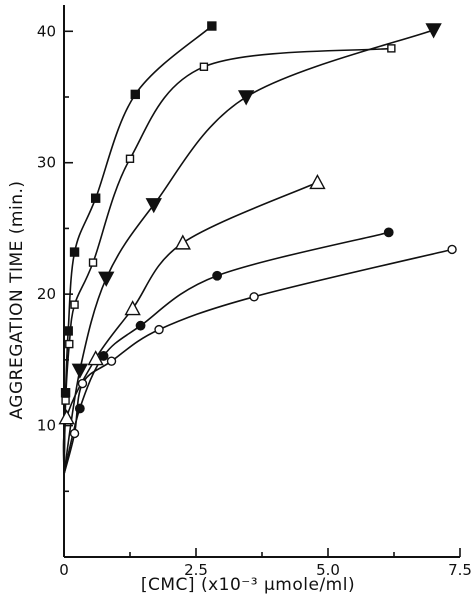 This screenshot has height=603, width=474. I want to click on x-tick-label: 2.5, so click(196, 570).